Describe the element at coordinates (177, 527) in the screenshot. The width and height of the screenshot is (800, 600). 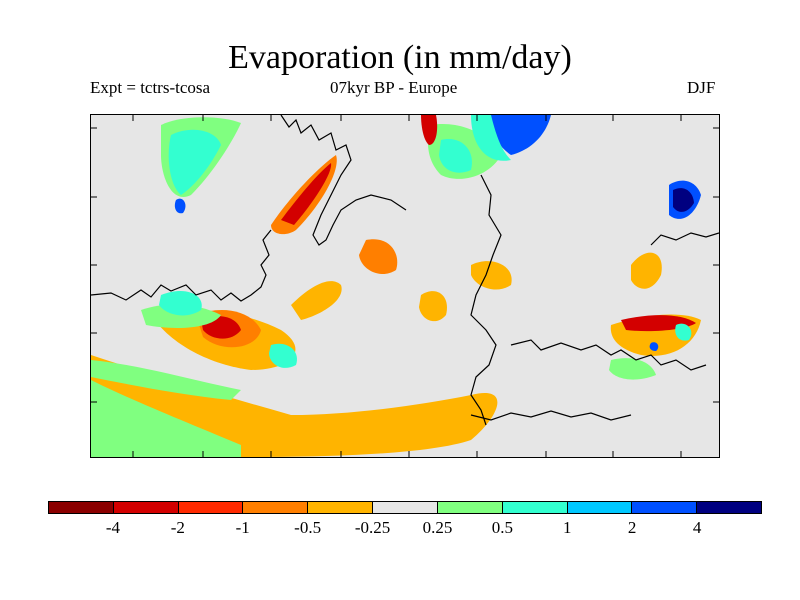
I see `colorbar-label: -2` at that location.